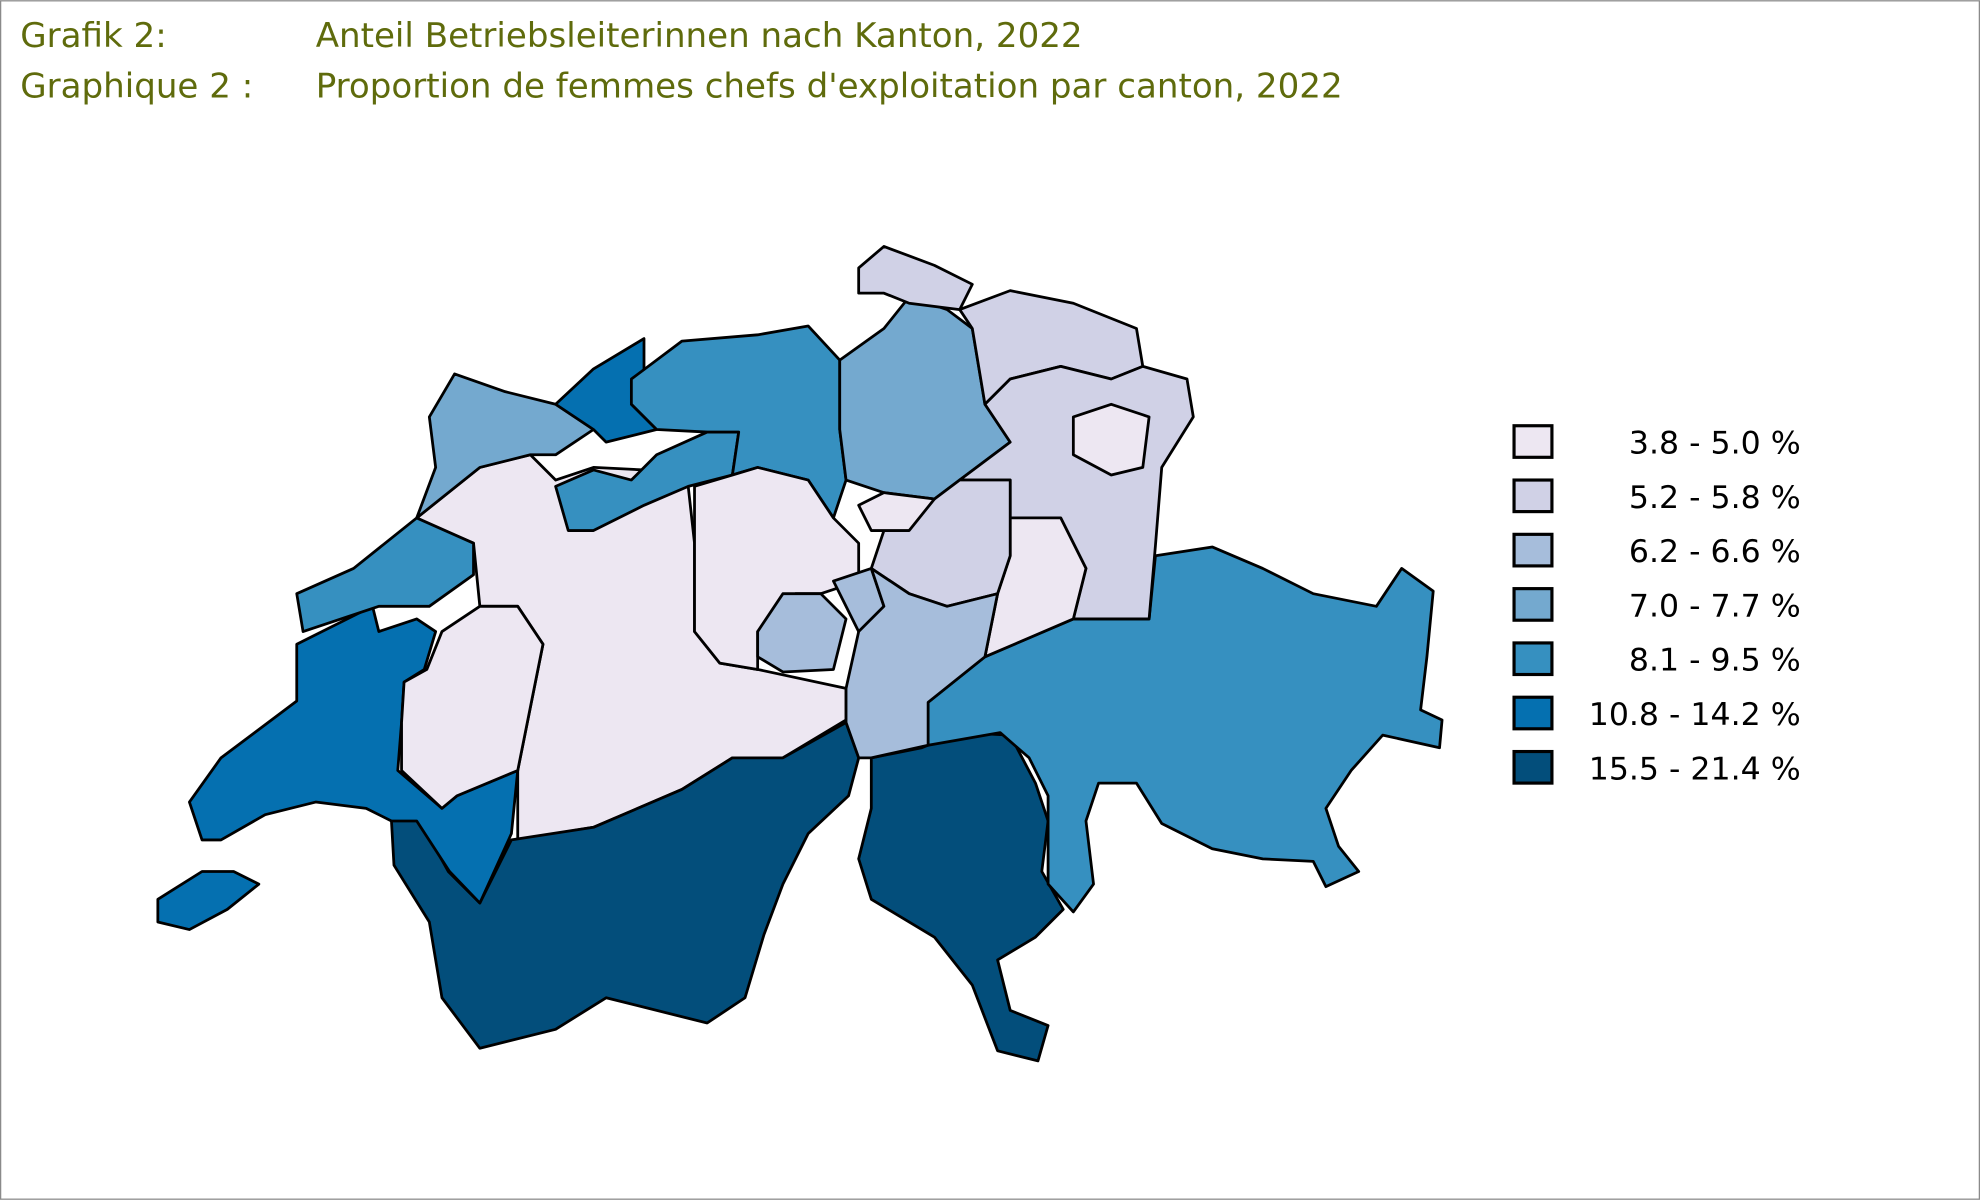 The height and width of the screenshot is (1200, 1980). What do you see at coordinates (1185, 729) in the screenshot?
I see `canton-gr` at bounding box center [1185, 729].